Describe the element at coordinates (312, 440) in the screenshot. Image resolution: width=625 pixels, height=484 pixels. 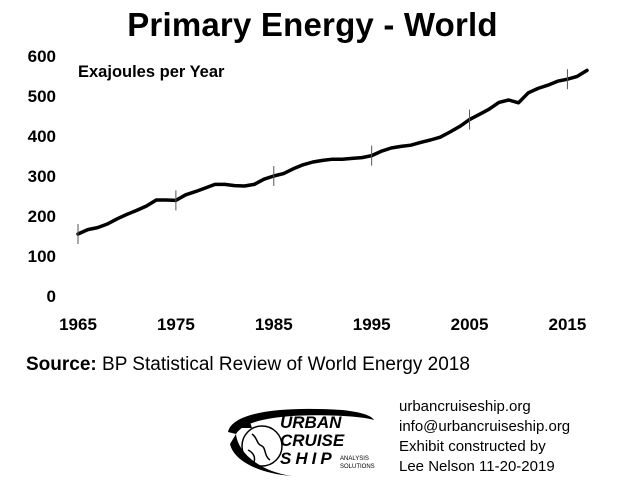
I see `logo-text-cruise: CRUISE` at that location.